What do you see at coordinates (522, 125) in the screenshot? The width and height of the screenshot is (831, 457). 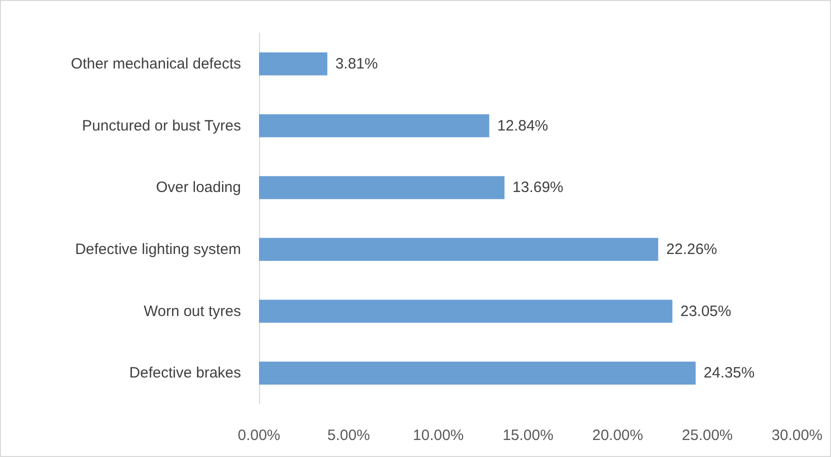 I see `data-label: 12.84%` at bounding box center [522, 125].